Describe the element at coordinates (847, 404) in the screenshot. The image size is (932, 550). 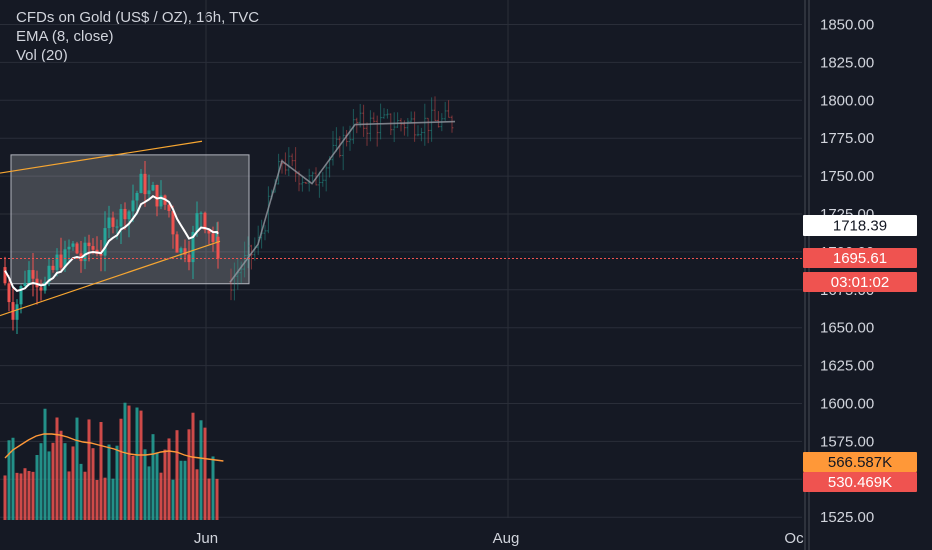
I see `price-tick-label: 1600.00` at that location.